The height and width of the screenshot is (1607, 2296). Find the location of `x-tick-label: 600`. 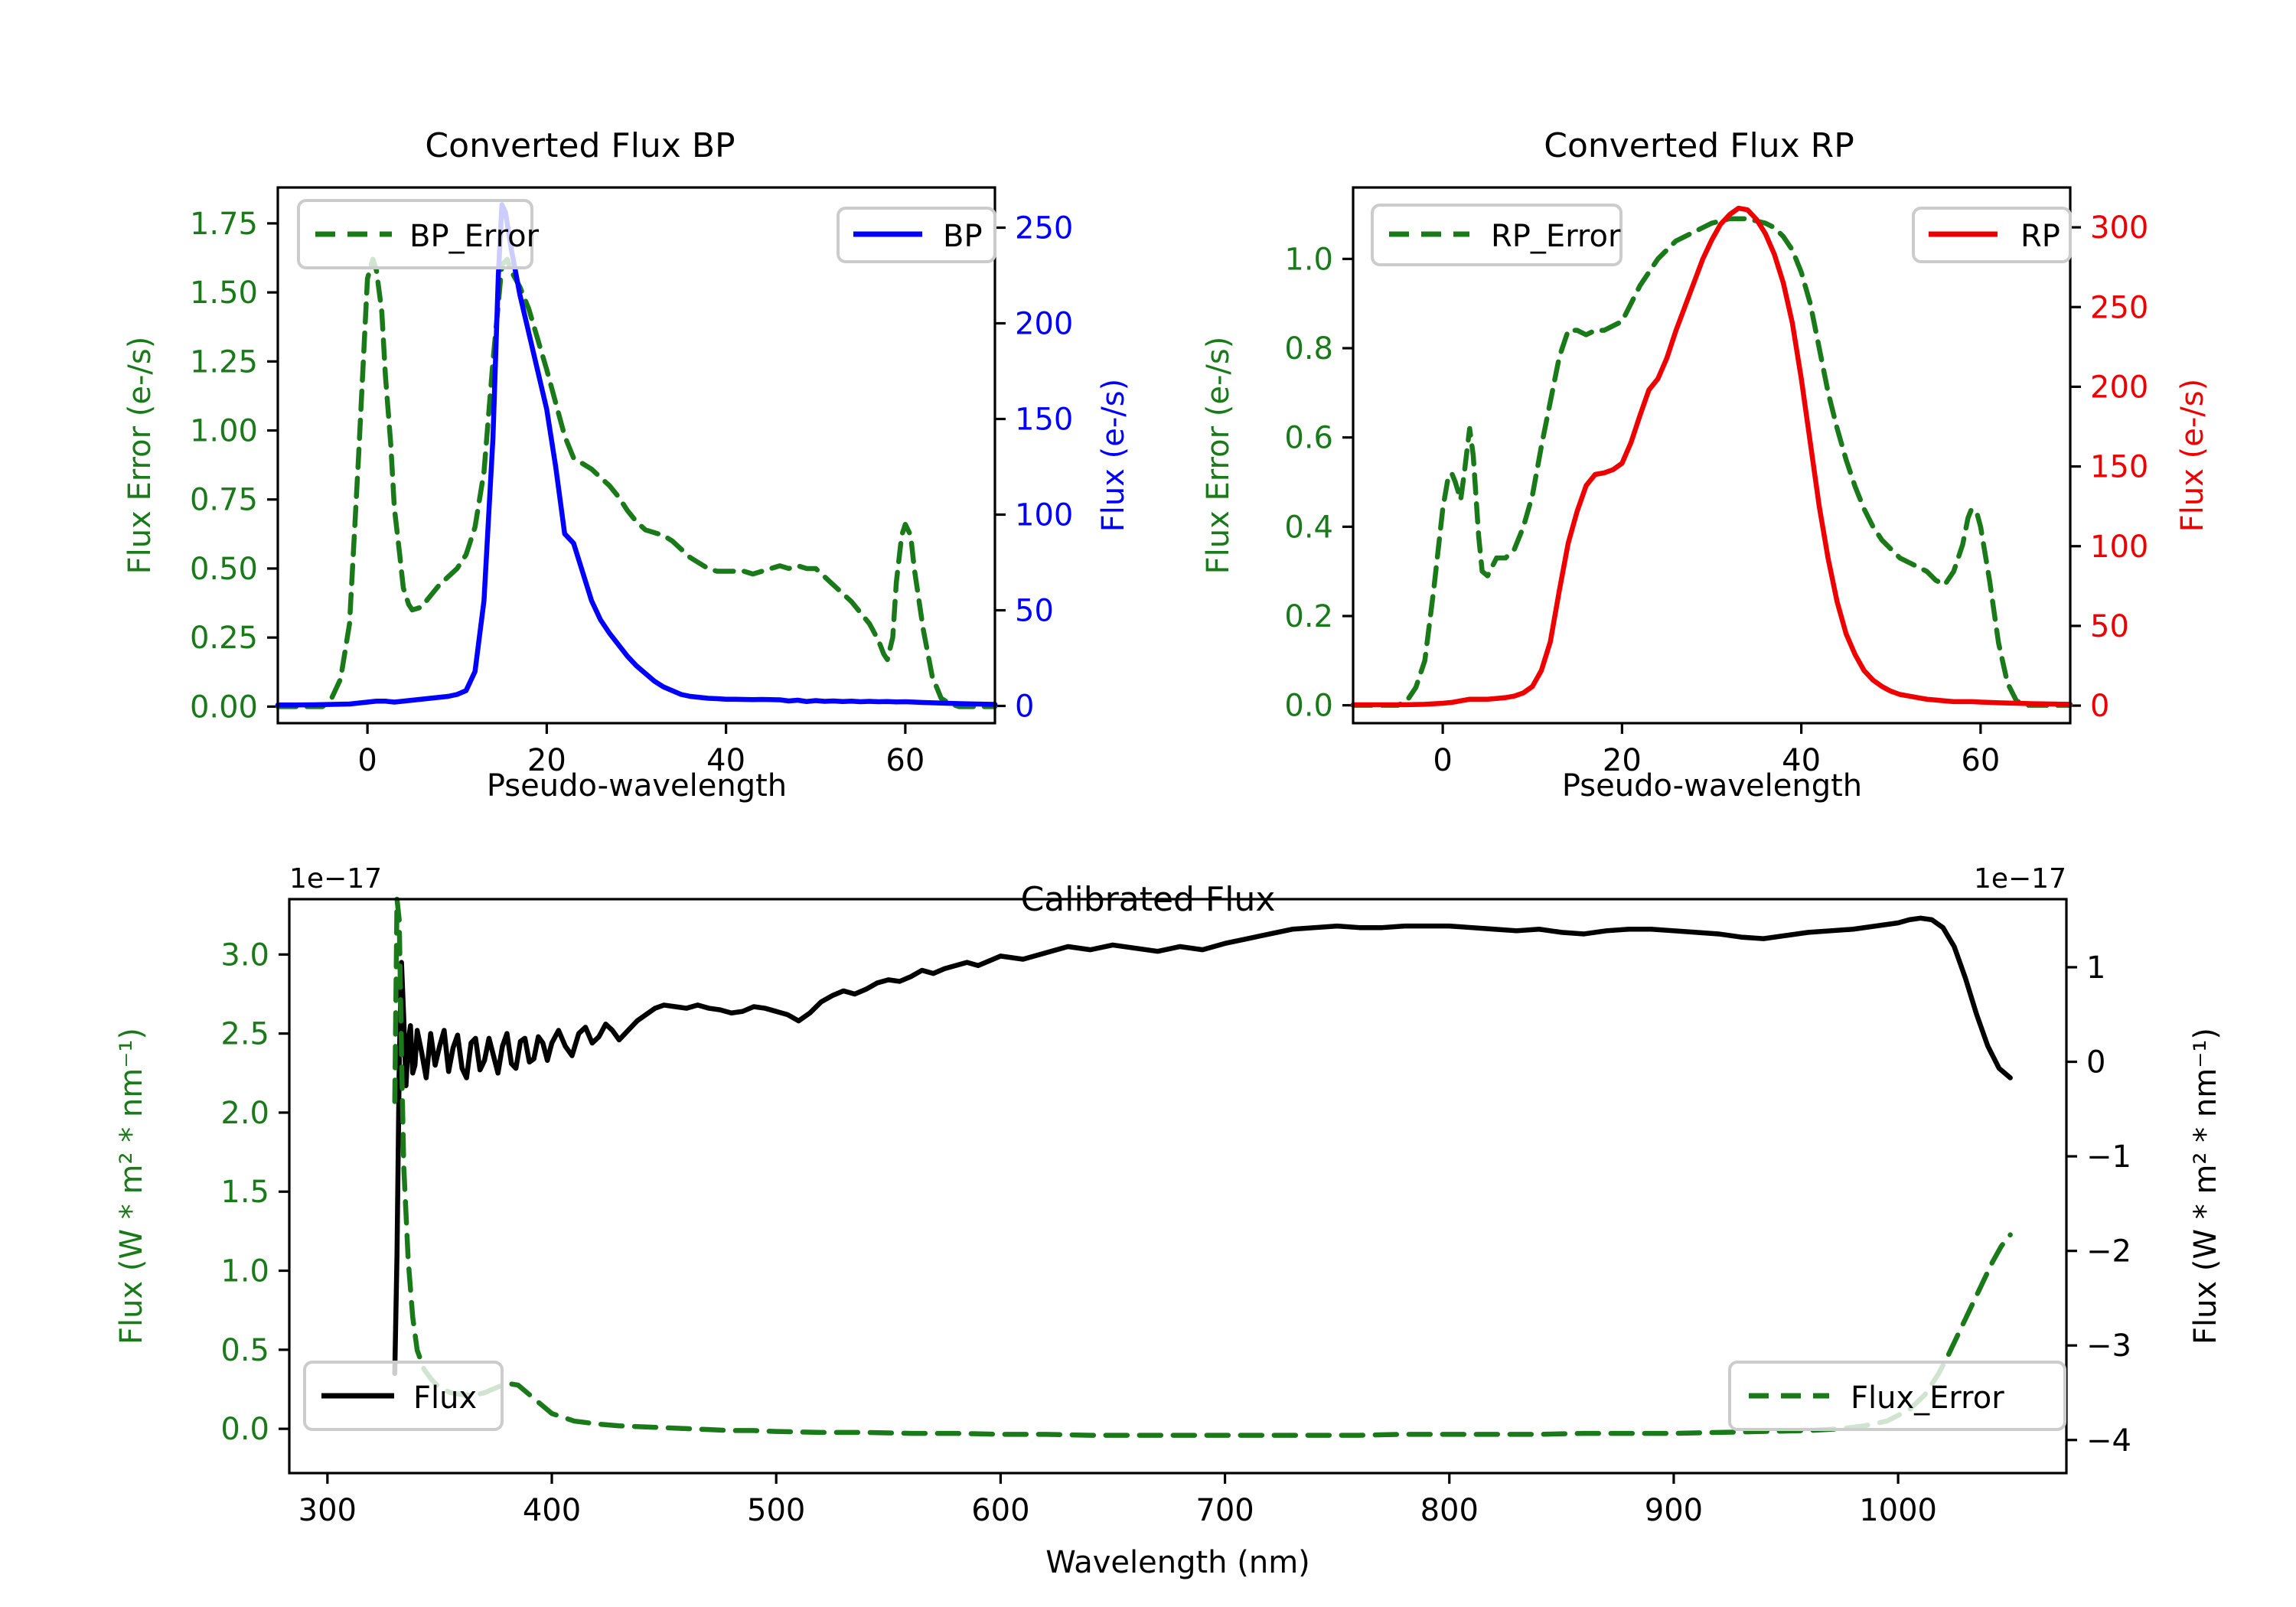

x-tick-label: 600 is located at coordinates (1000, 1510).